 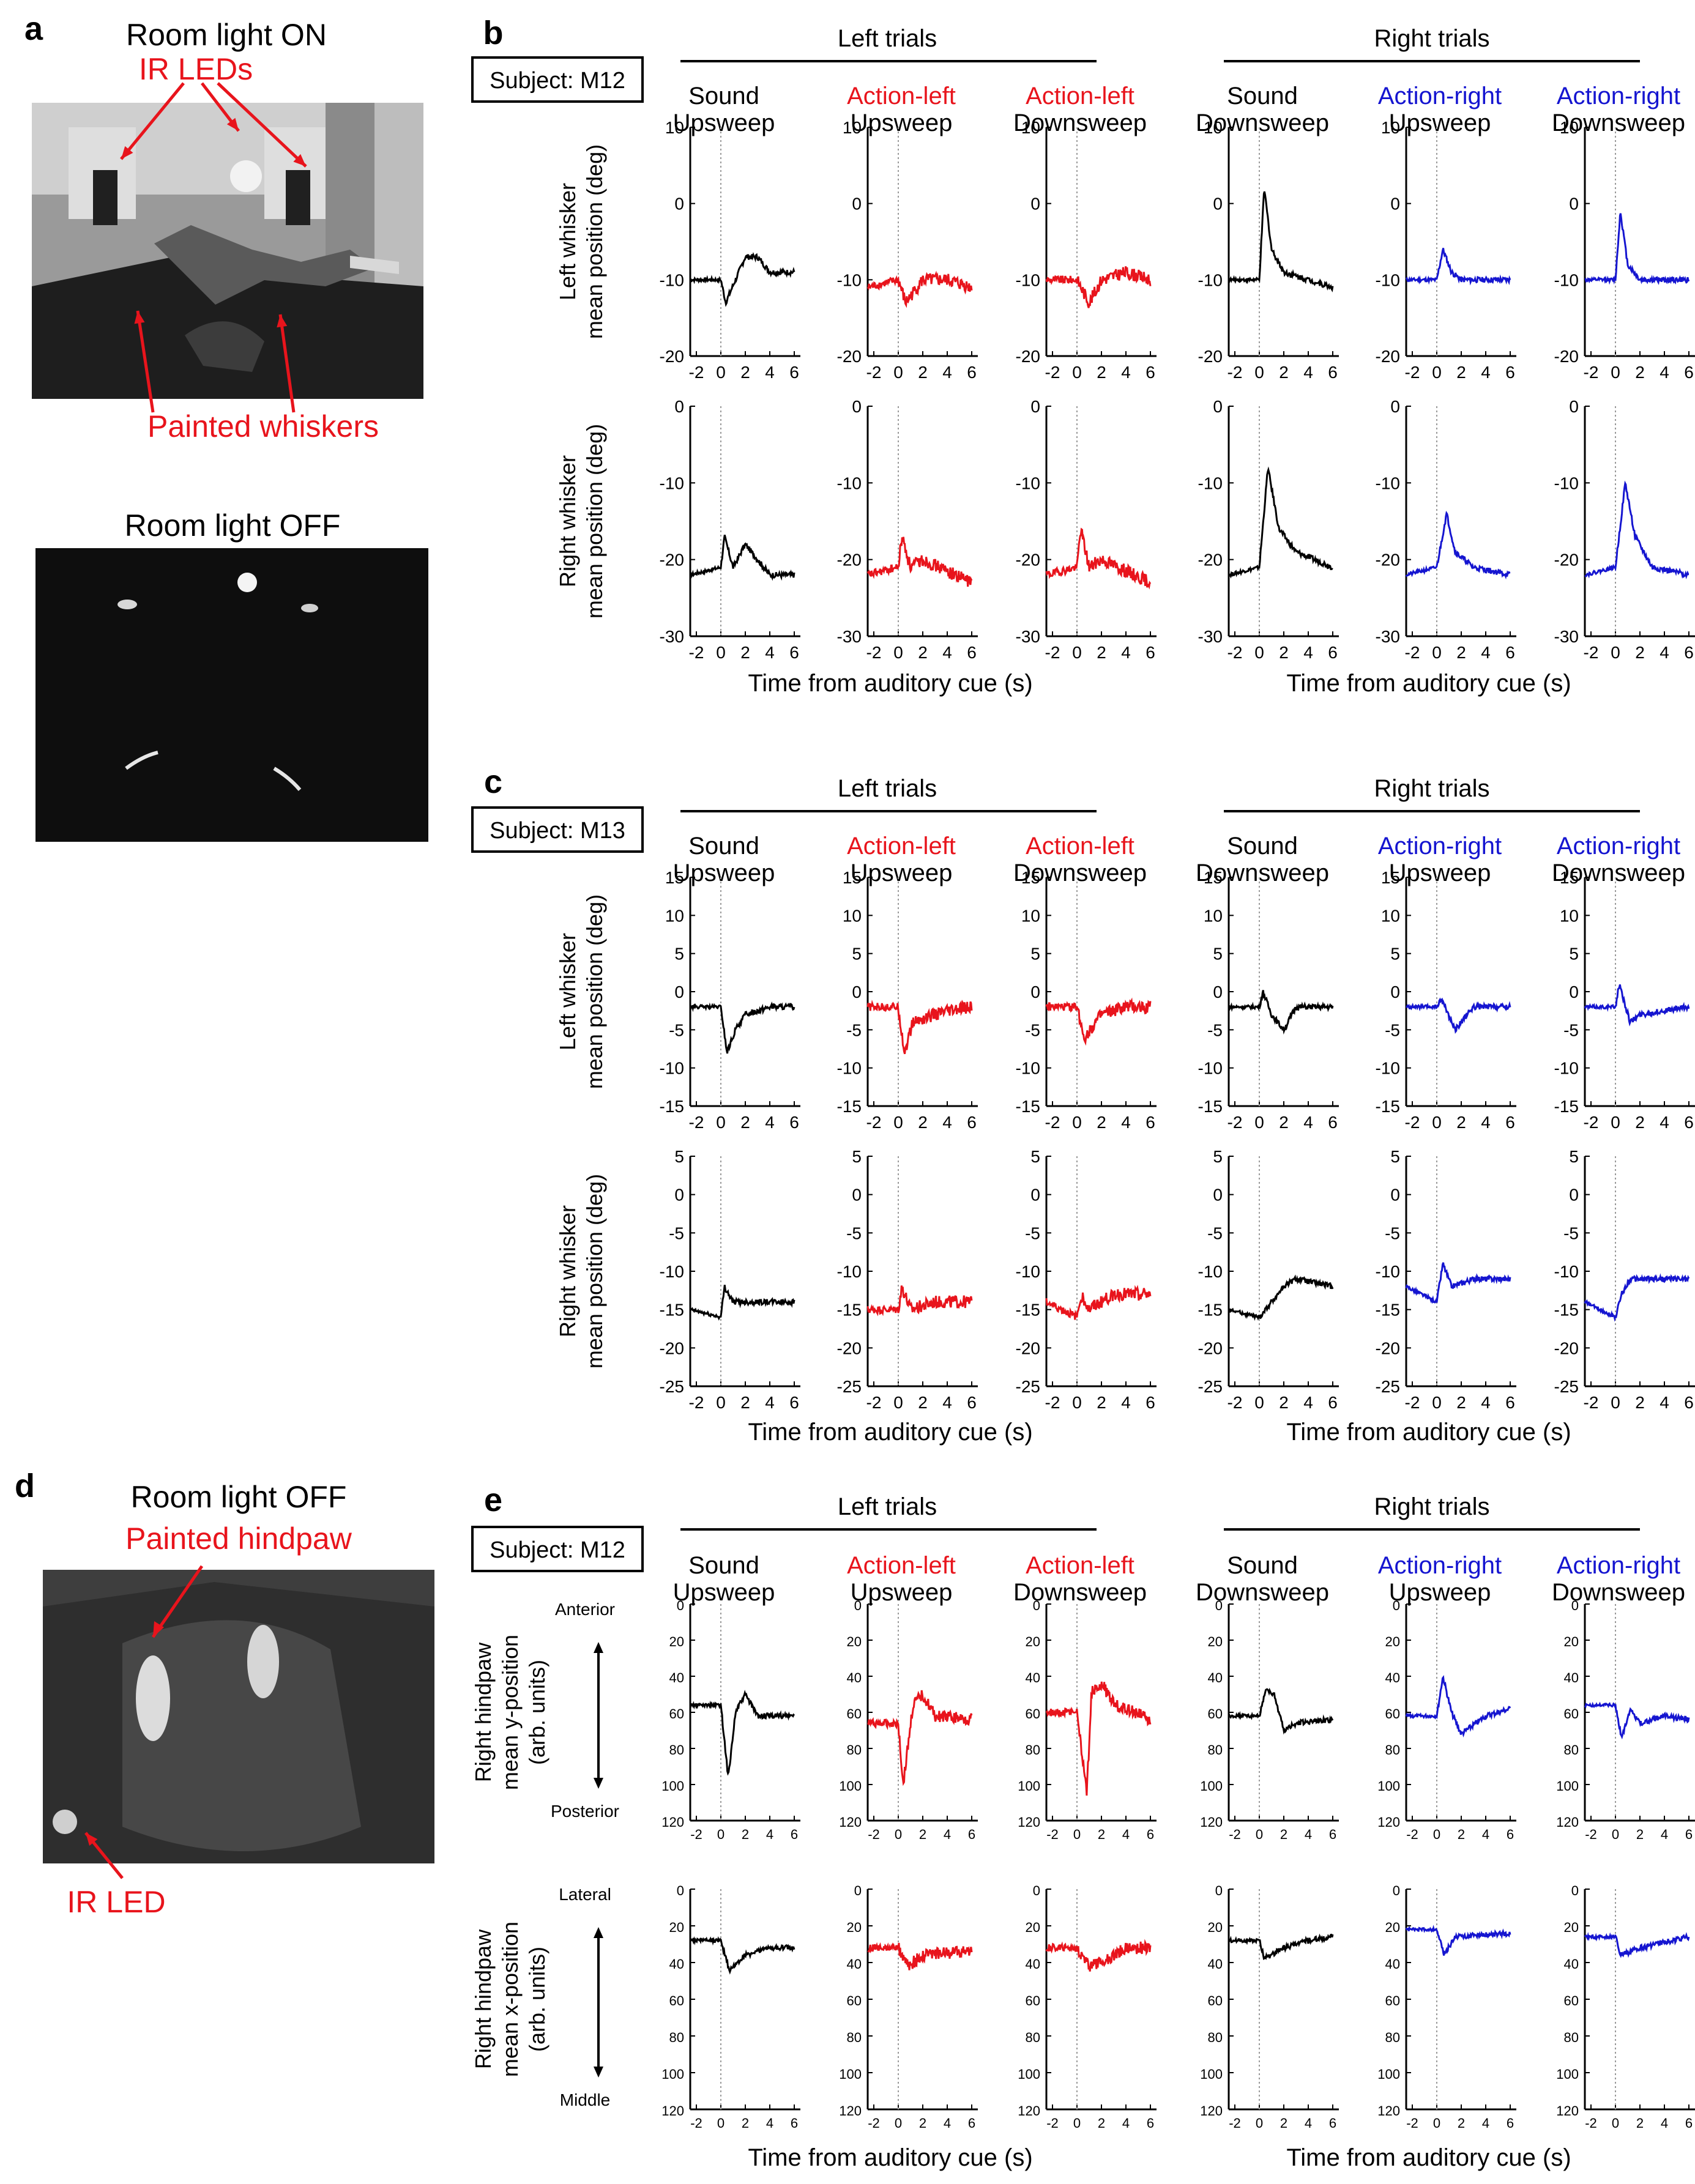 What do you see at coordinates (510, 1999) in the screenshot?
I see `y-axis-label: mean x-position` at bounding box center [510, 1999].